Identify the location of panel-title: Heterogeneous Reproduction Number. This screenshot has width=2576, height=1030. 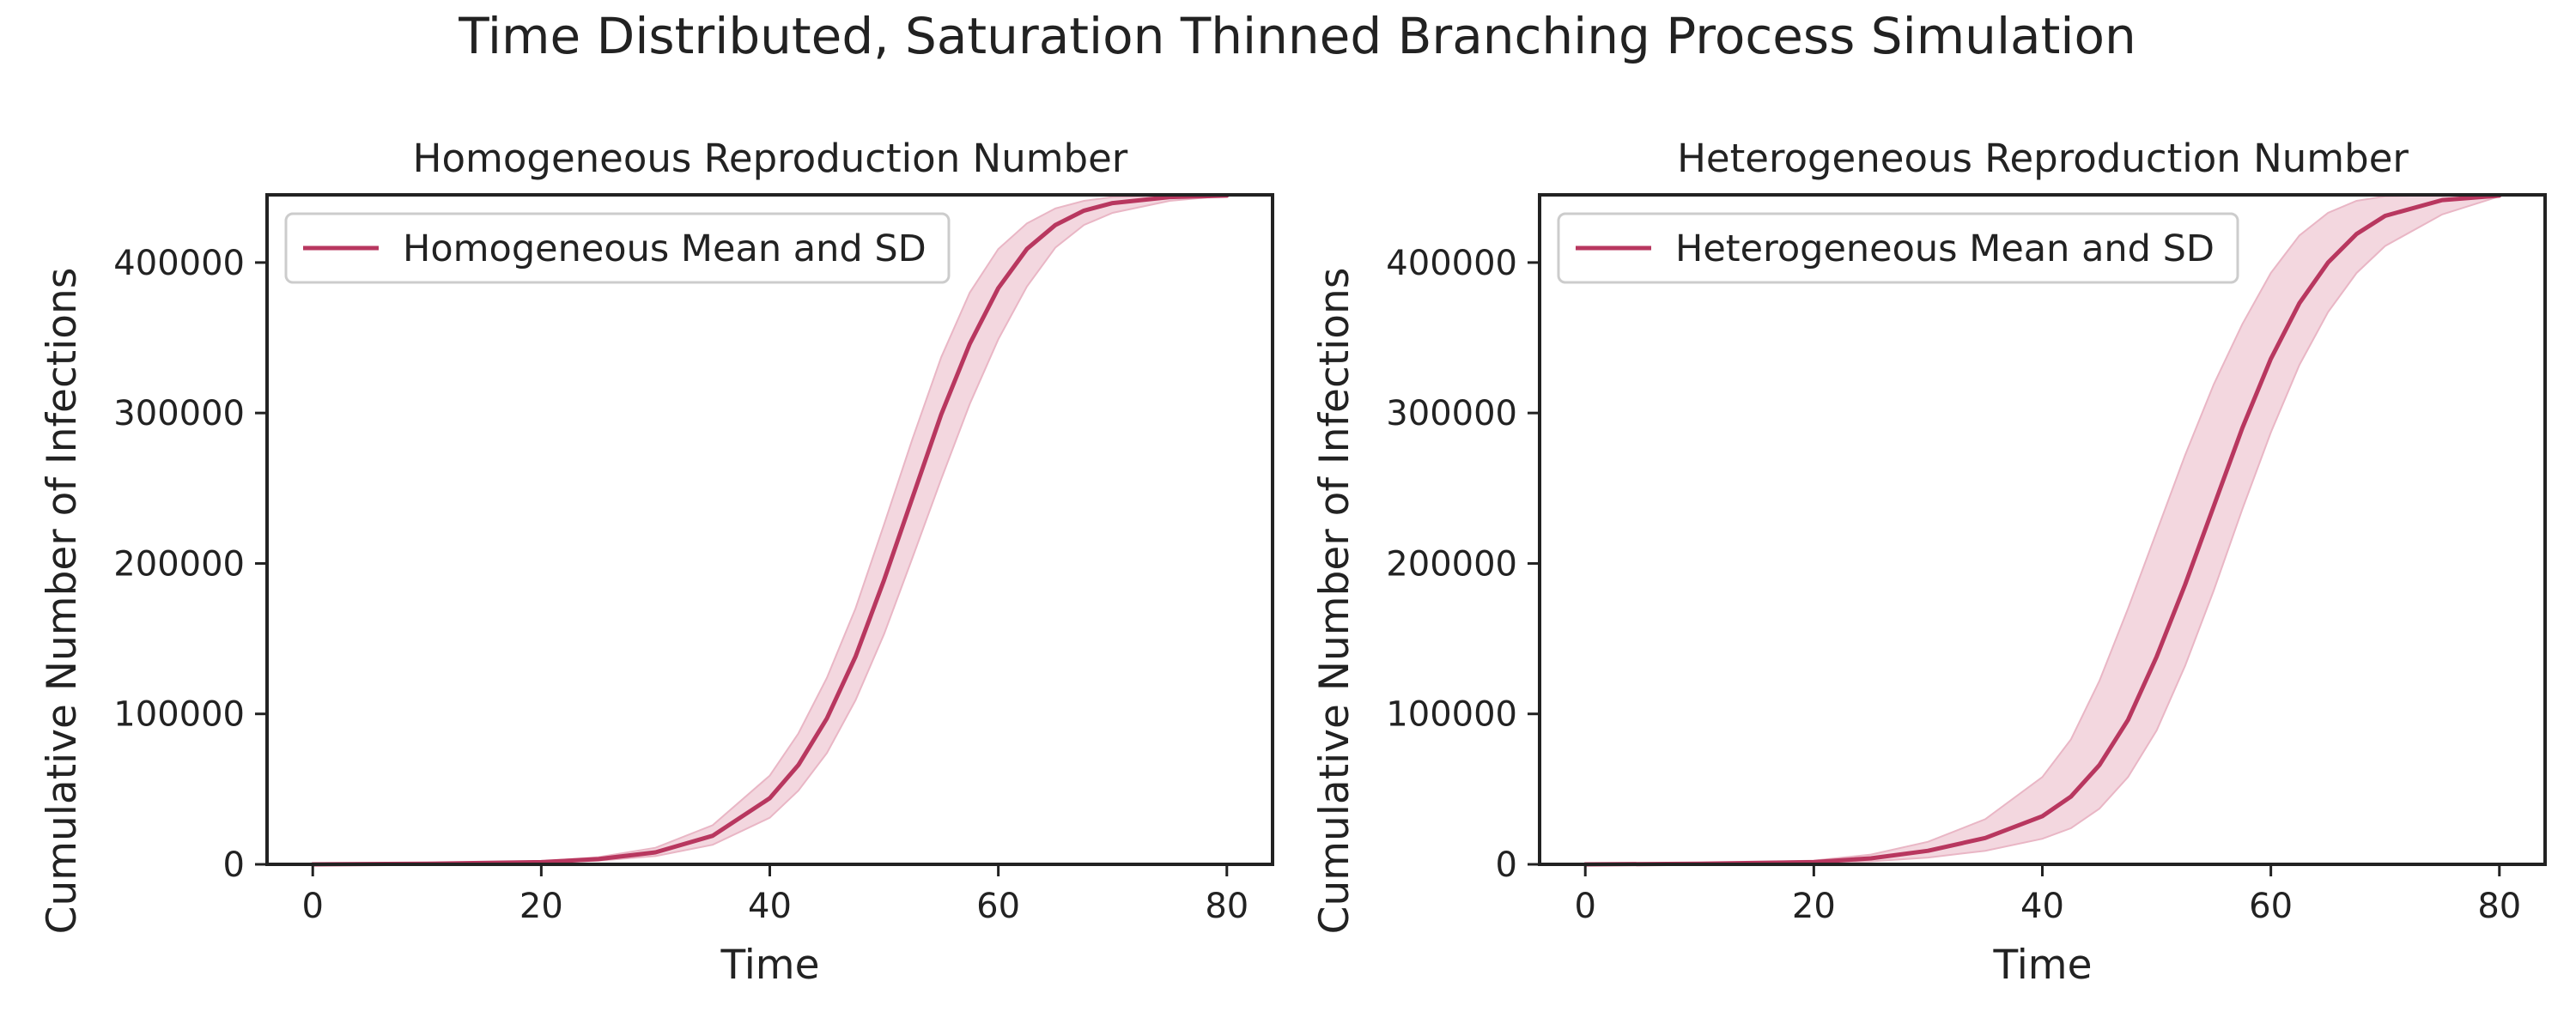
(2043, 158).